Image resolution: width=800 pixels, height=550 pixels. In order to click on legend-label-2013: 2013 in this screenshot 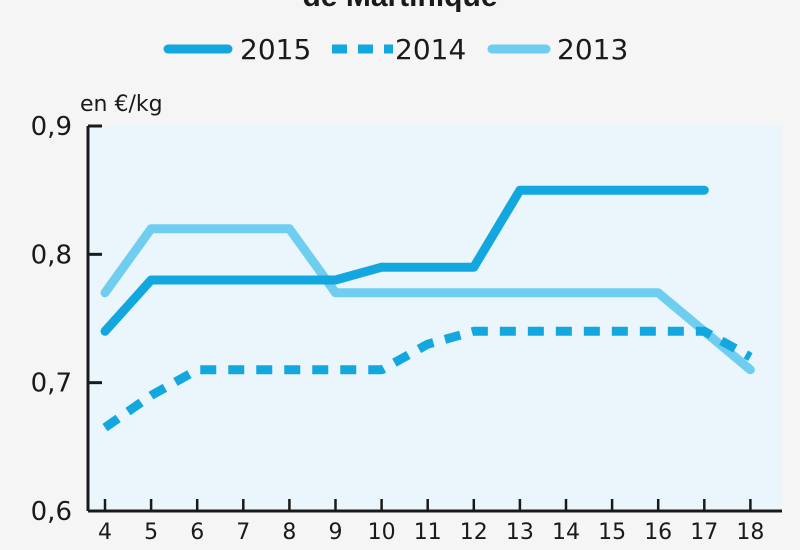, I will do `click(592, 49)`.